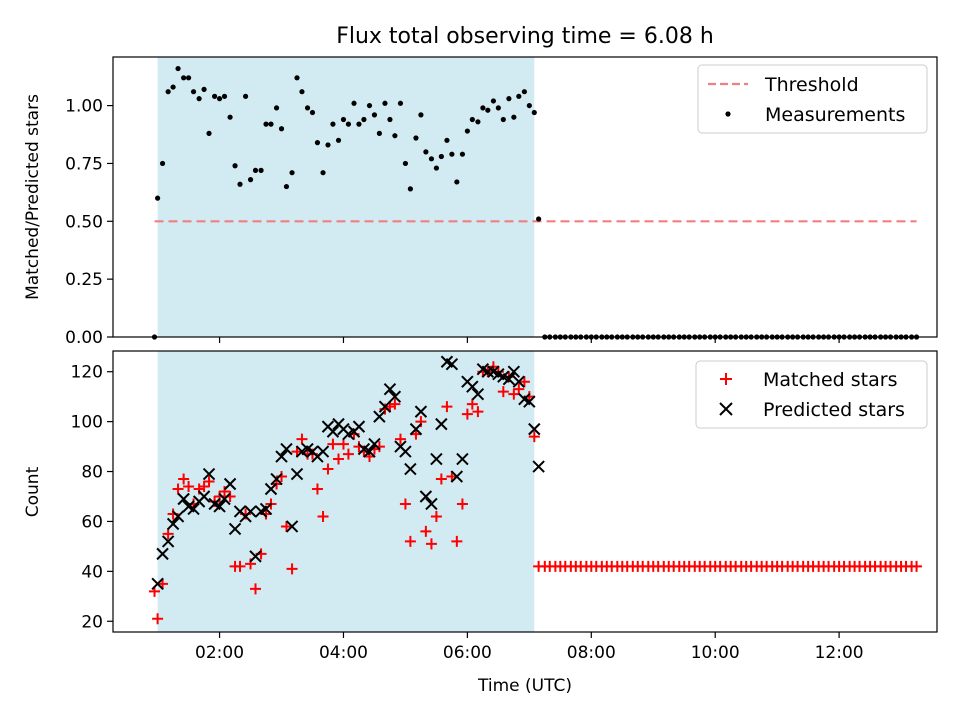  I want to click on x-axis-label: Time (UTC), so click(524, 686).